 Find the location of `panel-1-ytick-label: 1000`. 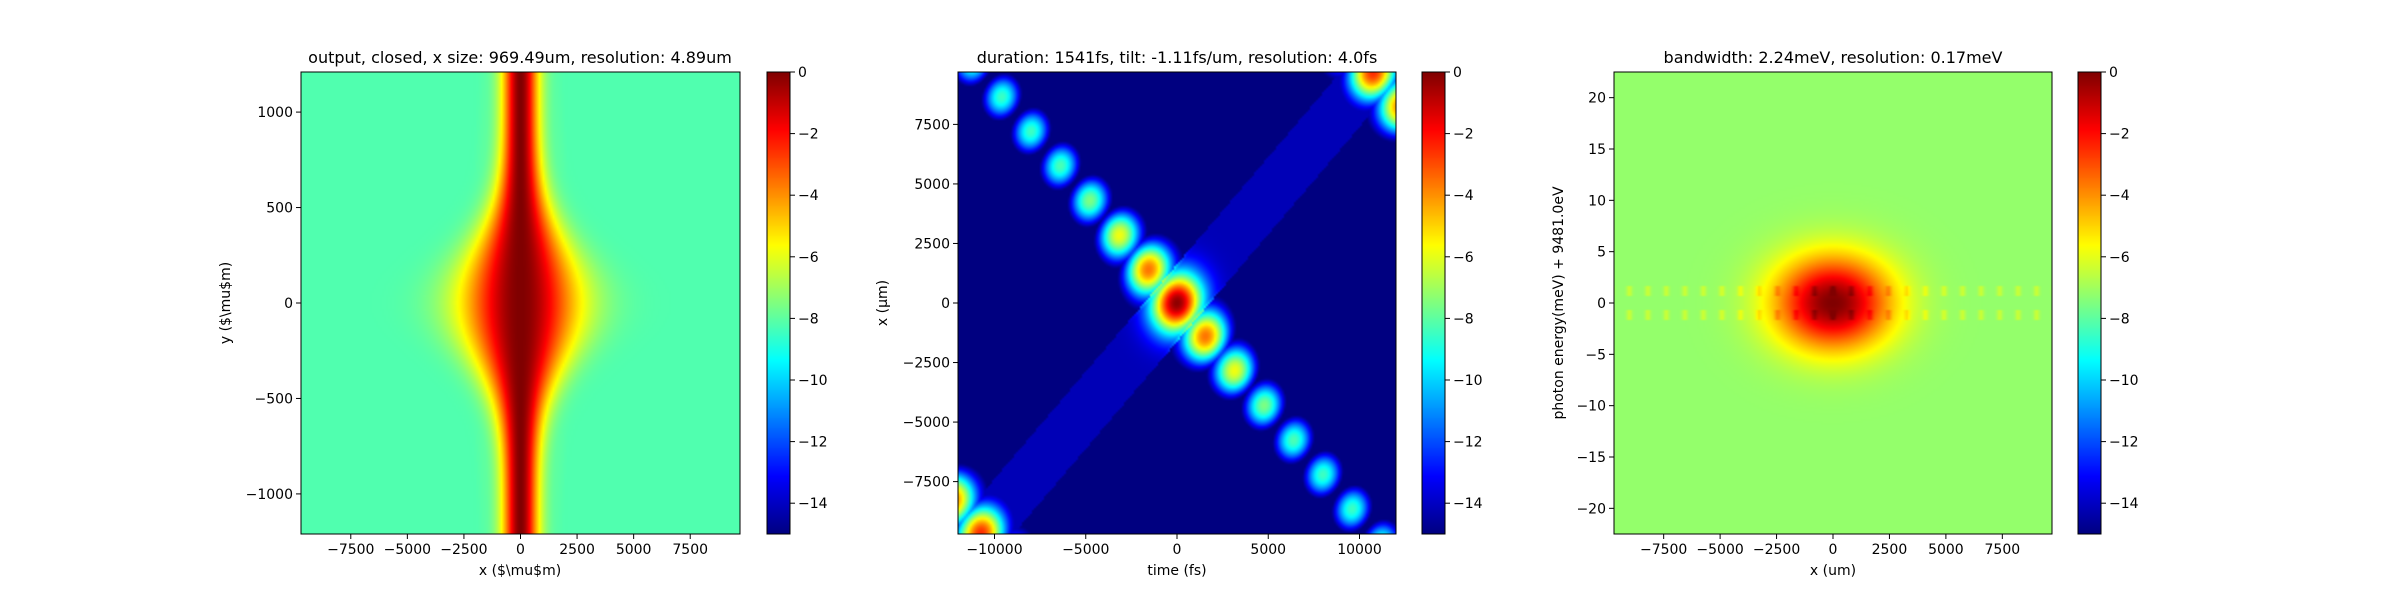

panel-1-ytick-label: 1000 is located at coordinates (275, 113).